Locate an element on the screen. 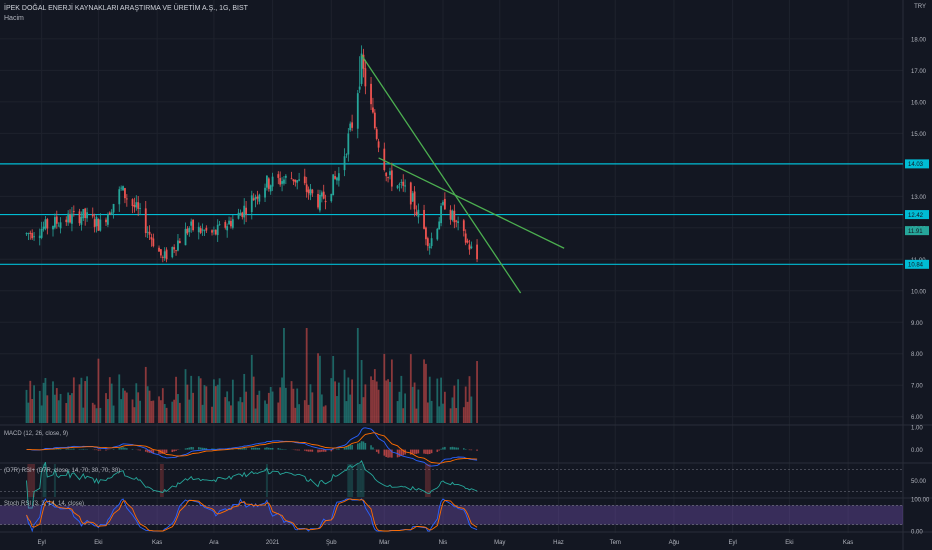  price-tick-label: 16.00 is located at coordinates (919, 103).